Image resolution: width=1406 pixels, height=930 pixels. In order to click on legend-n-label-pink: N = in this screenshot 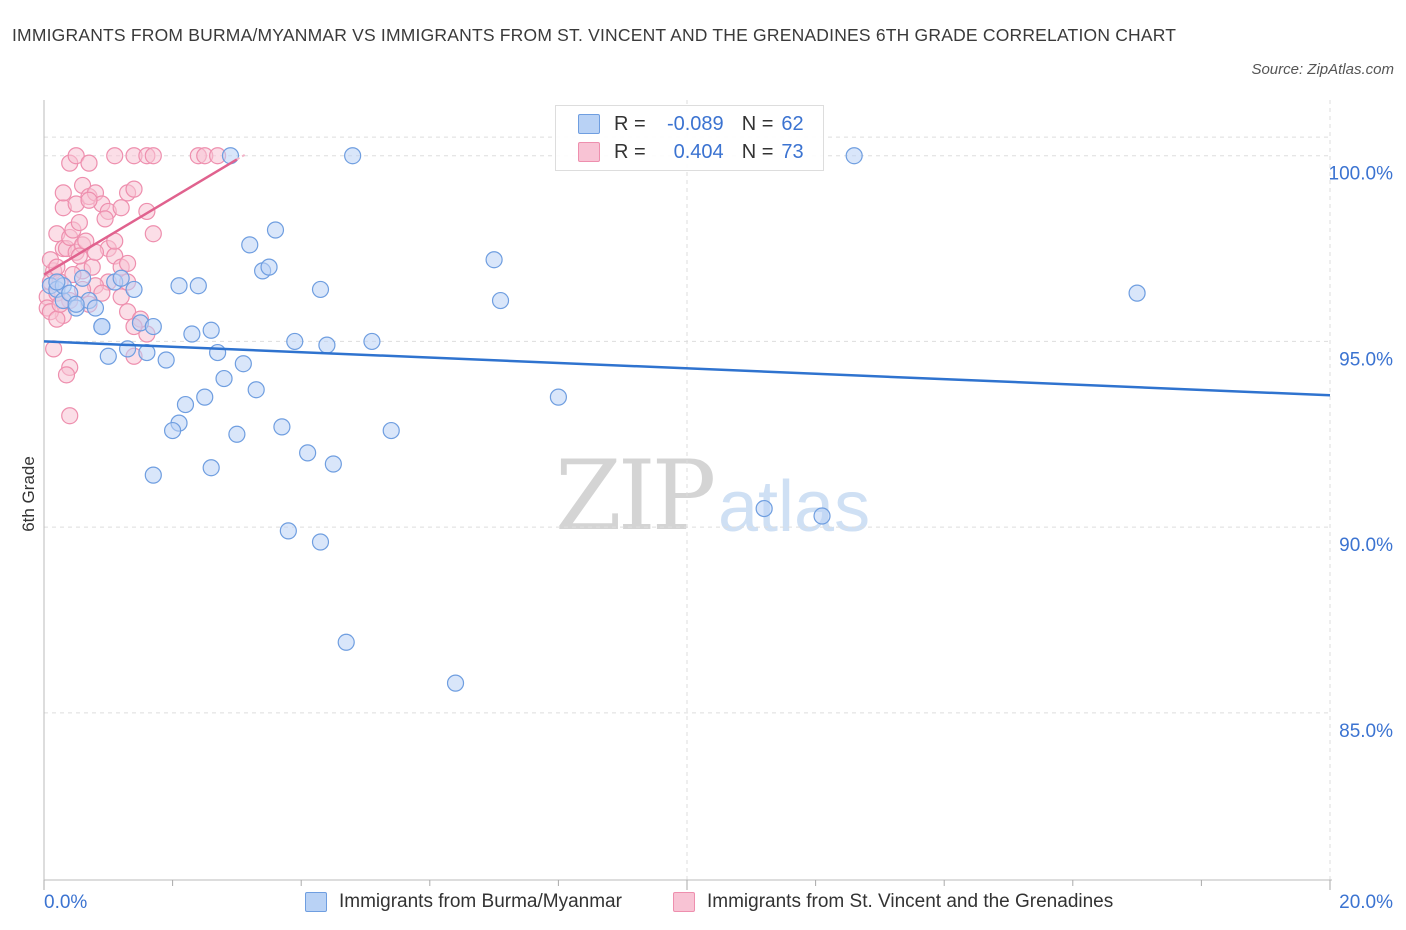, I will do `click(757, 151)`.